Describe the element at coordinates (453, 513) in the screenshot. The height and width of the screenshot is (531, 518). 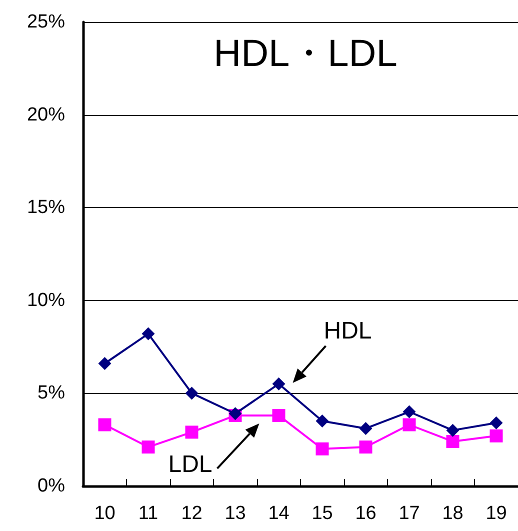
I see `x-tick-label: 18` at that location.